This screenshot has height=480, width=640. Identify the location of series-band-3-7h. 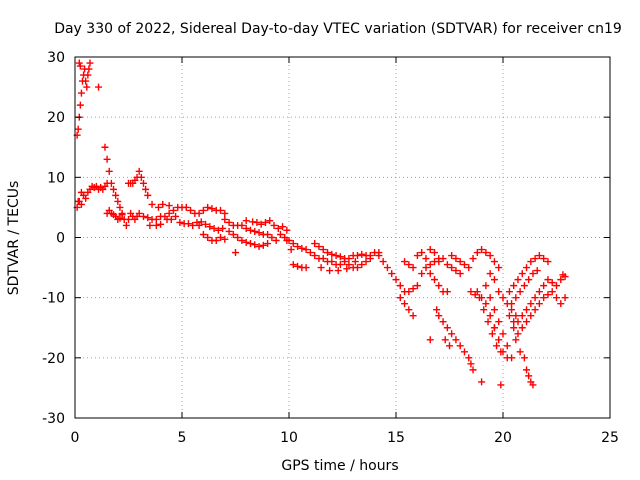
(184, 222).